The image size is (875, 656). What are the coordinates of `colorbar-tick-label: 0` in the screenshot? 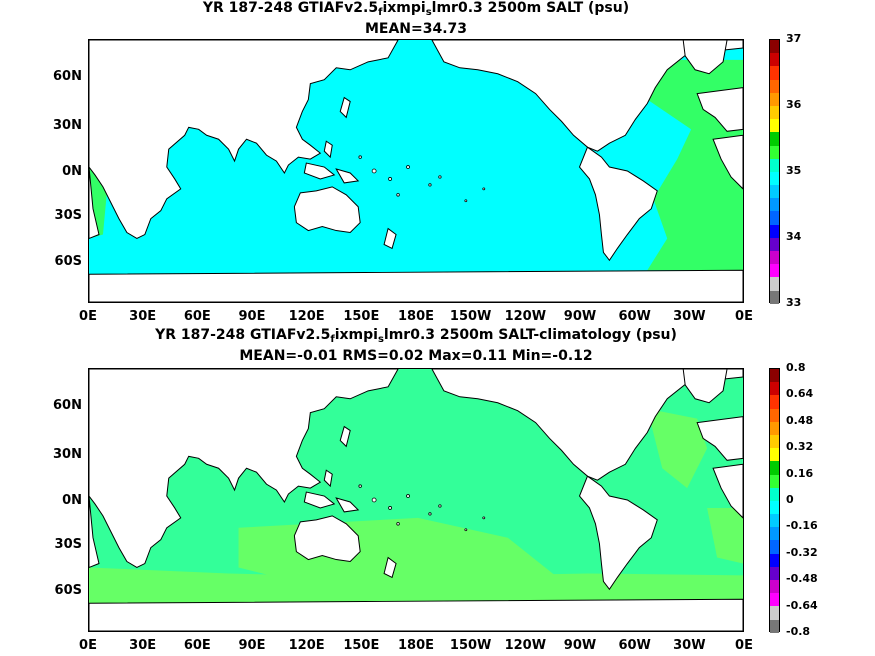 It's located at (790, 499).